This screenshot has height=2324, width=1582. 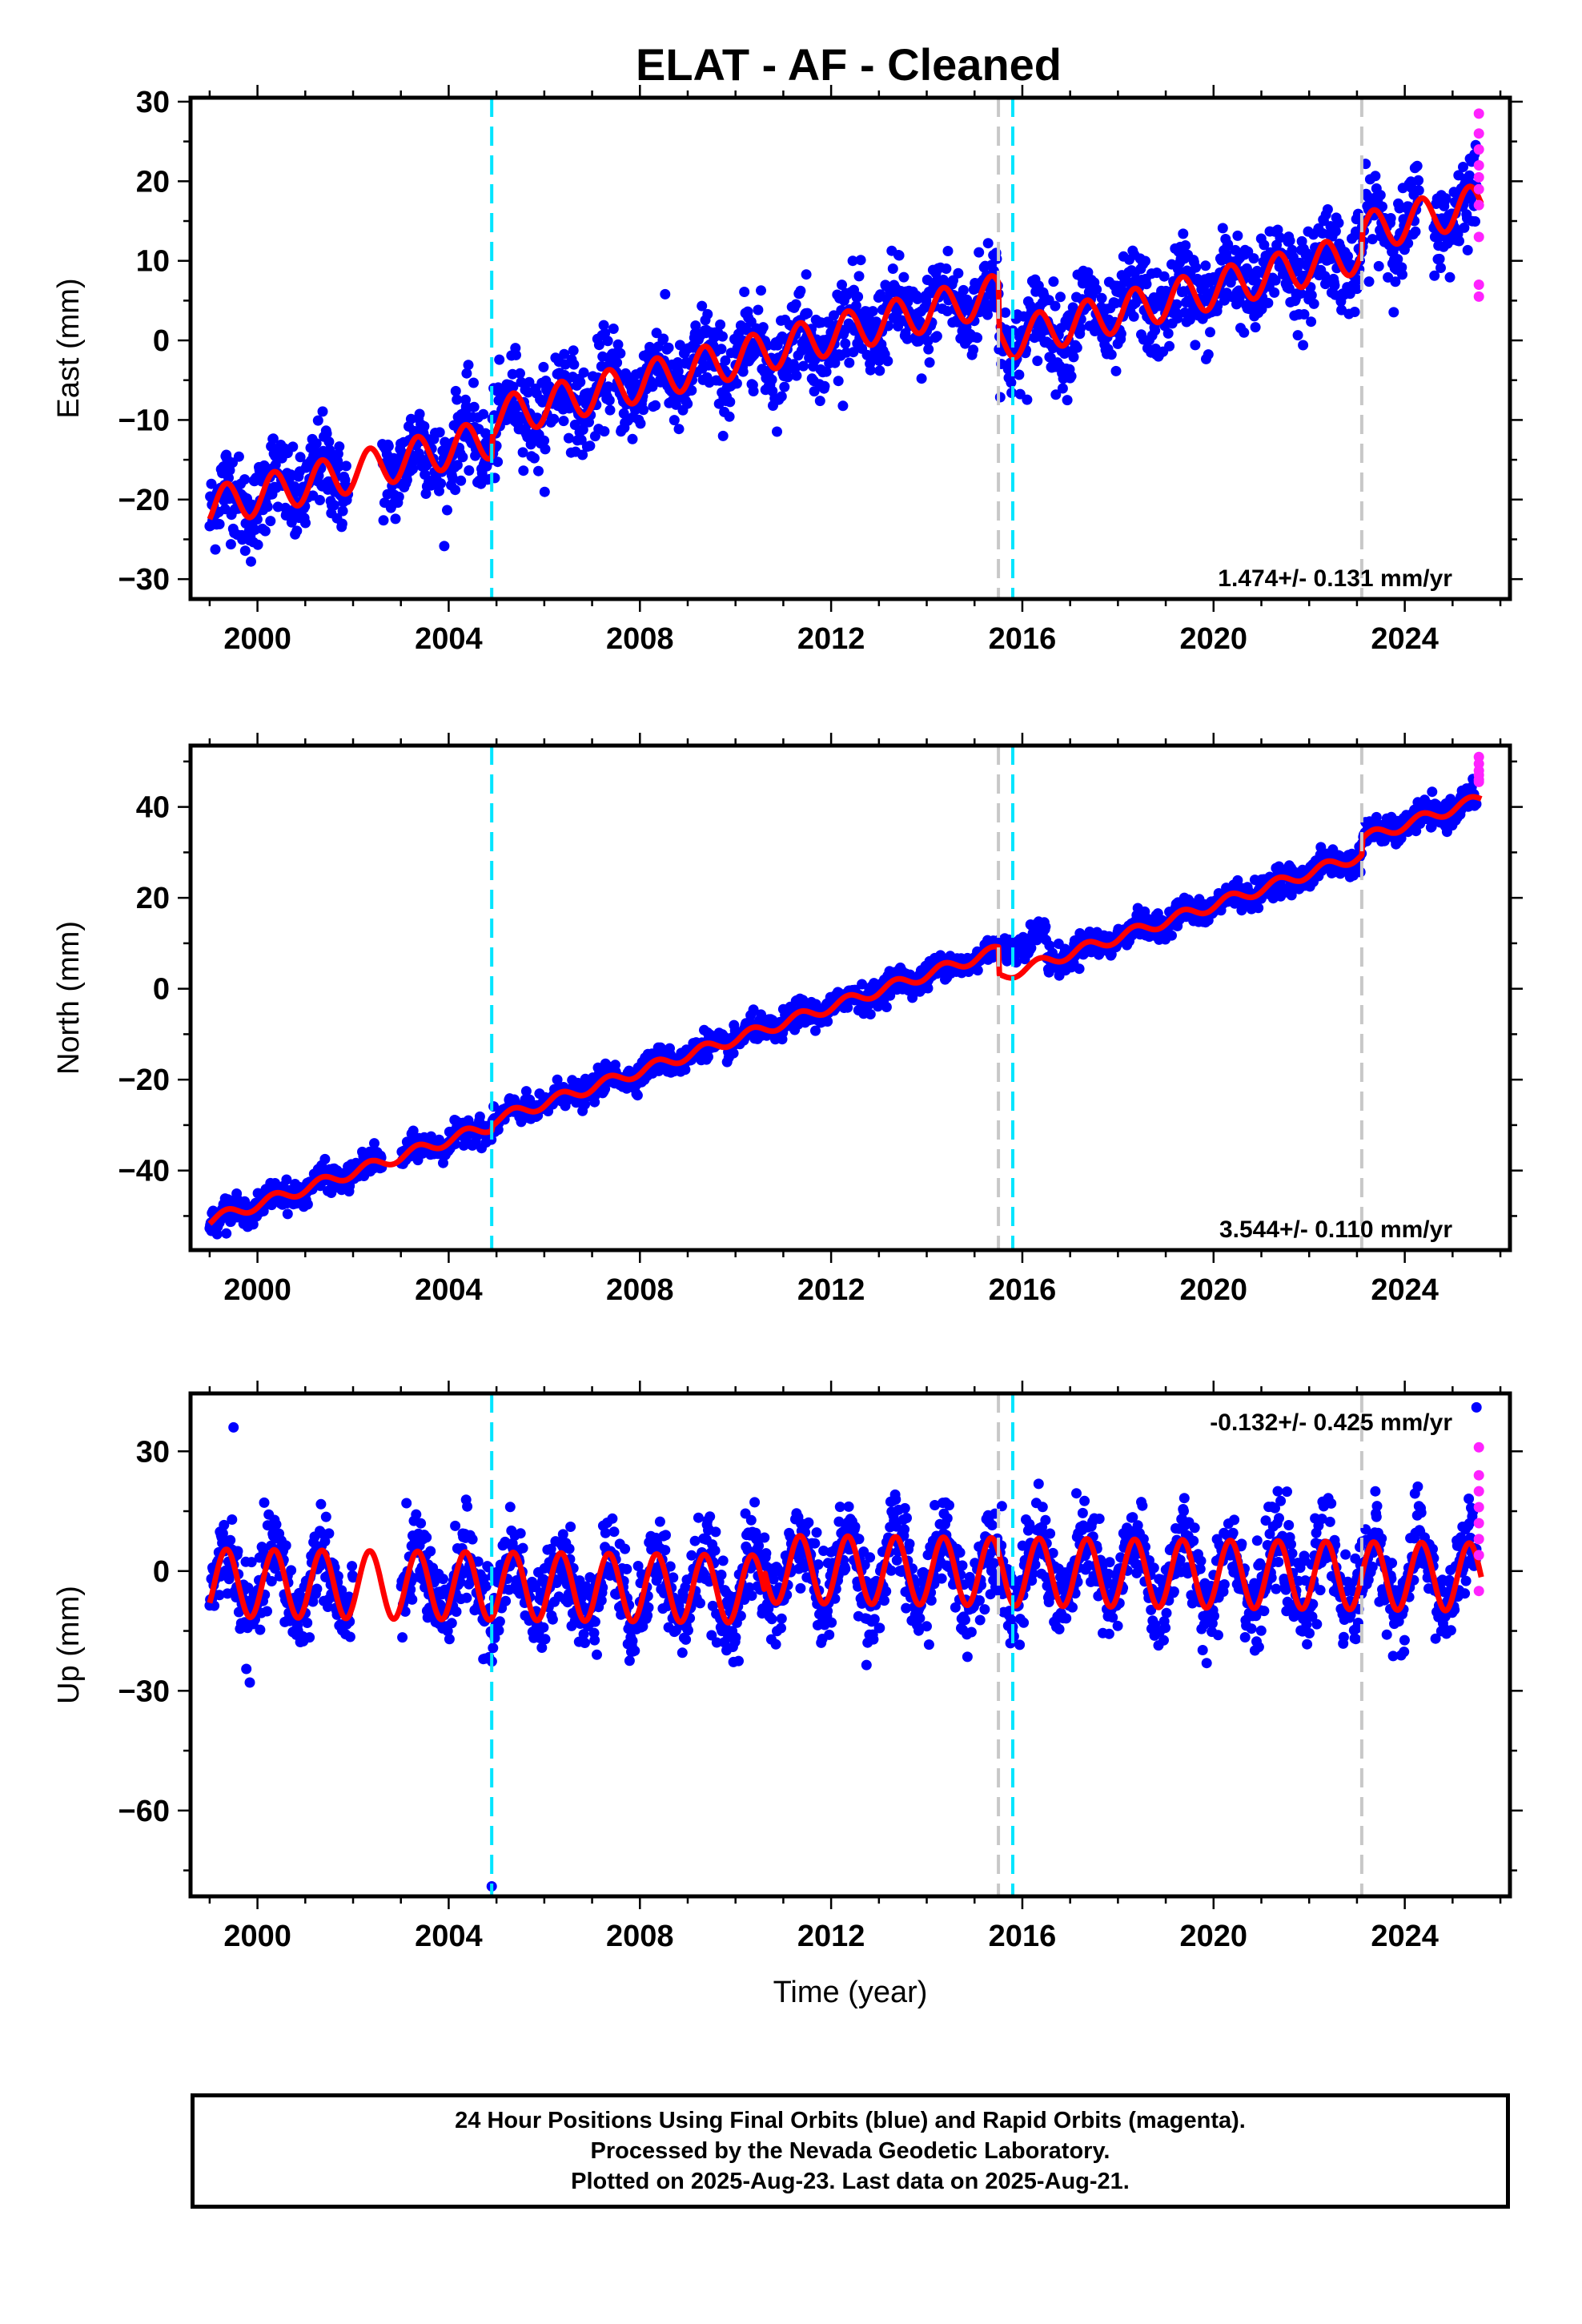 What do you see at coordinates (831, 639) in the screenshot?
I see `x-tick-label: 2012` at bounding box center [831, 639].